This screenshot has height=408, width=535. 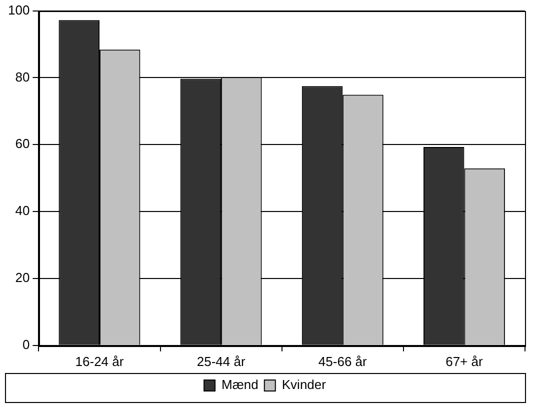 What do you see at coordinates (22, 278) in the screenshot?
I see `y-tick-label: 20` at bounding box center [22, 278].